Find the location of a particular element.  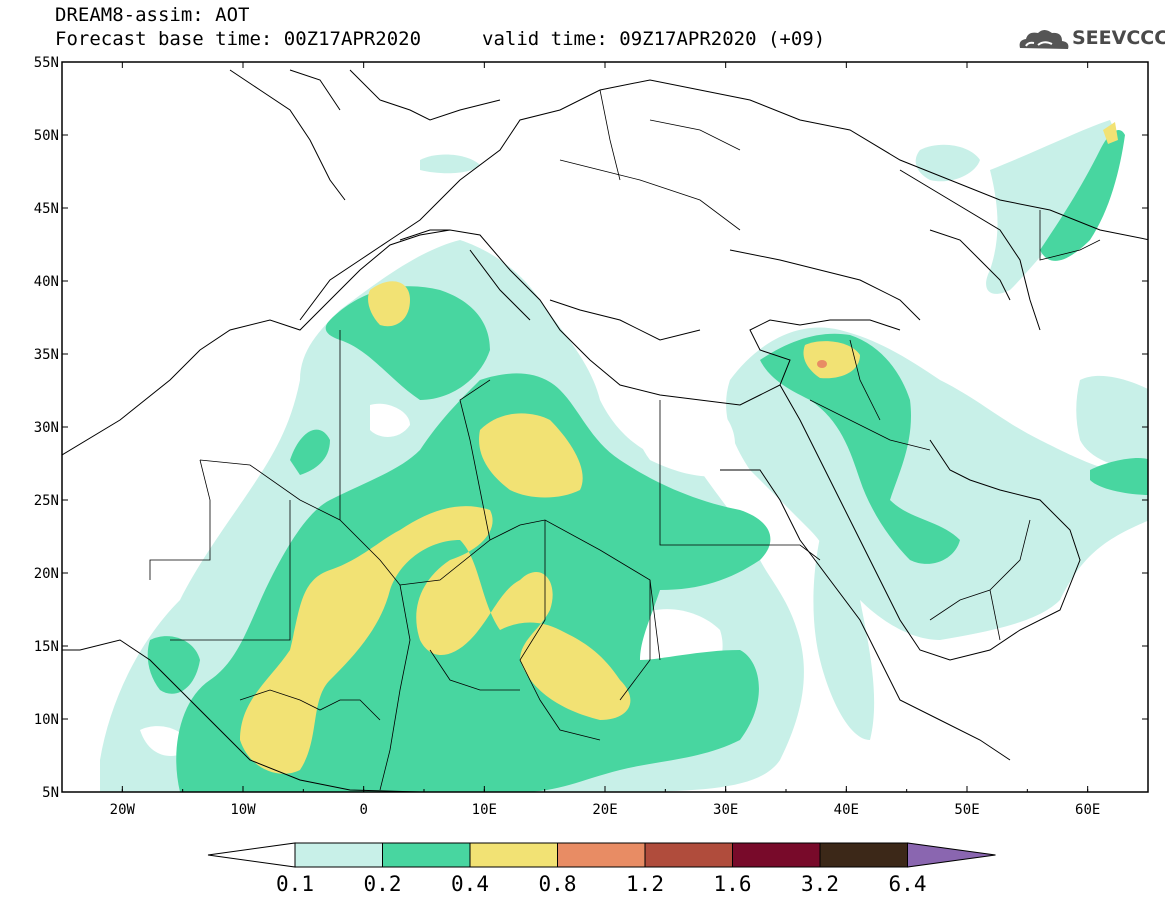

colorbar-over-triangle is located at coordinates (951, 855).